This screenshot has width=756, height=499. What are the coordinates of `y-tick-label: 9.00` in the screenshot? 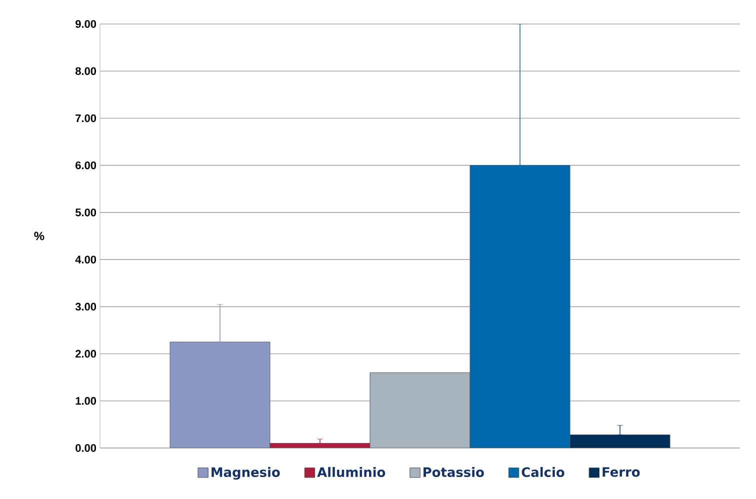 It's located at (86, 24).